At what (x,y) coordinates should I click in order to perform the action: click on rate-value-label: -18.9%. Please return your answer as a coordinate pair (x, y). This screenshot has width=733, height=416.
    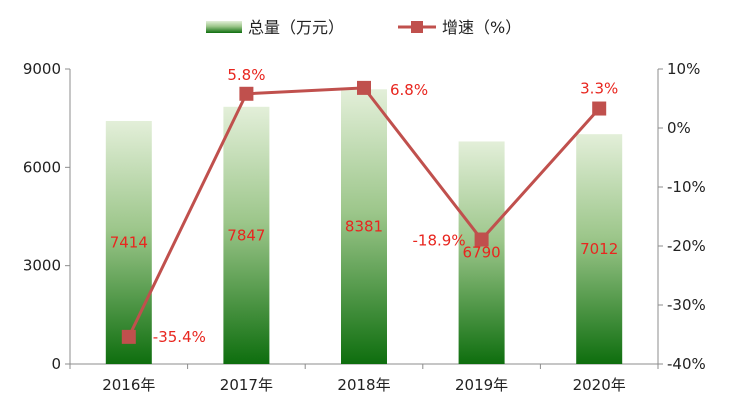
    Looking at the image, I should click on (439, 241).